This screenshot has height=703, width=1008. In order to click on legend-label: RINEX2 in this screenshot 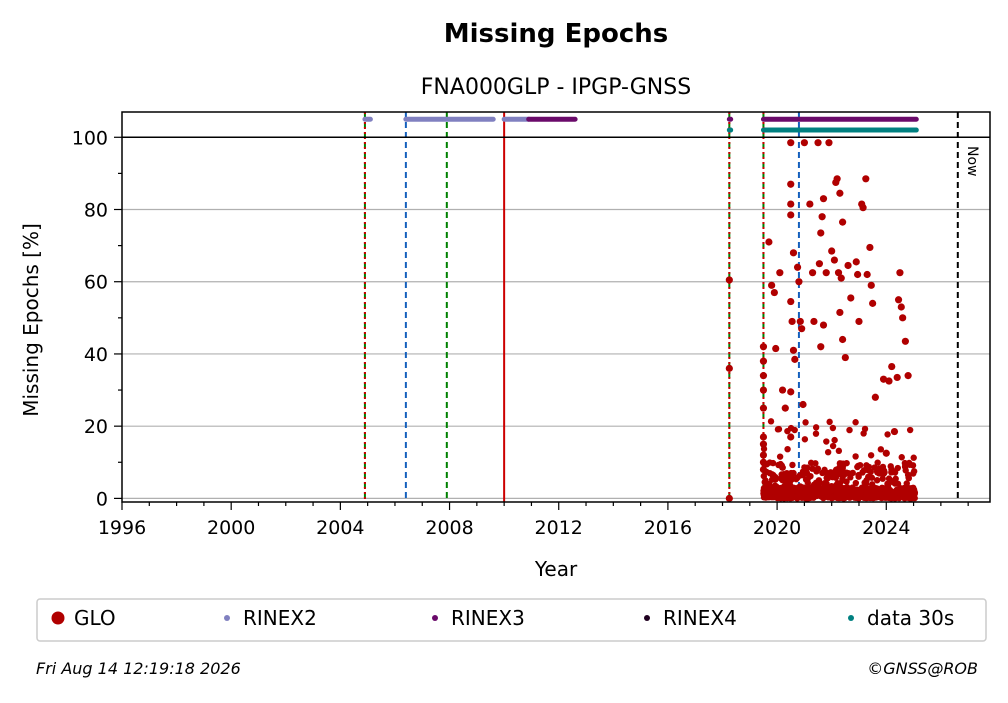, I will do `click(280, 618)`.